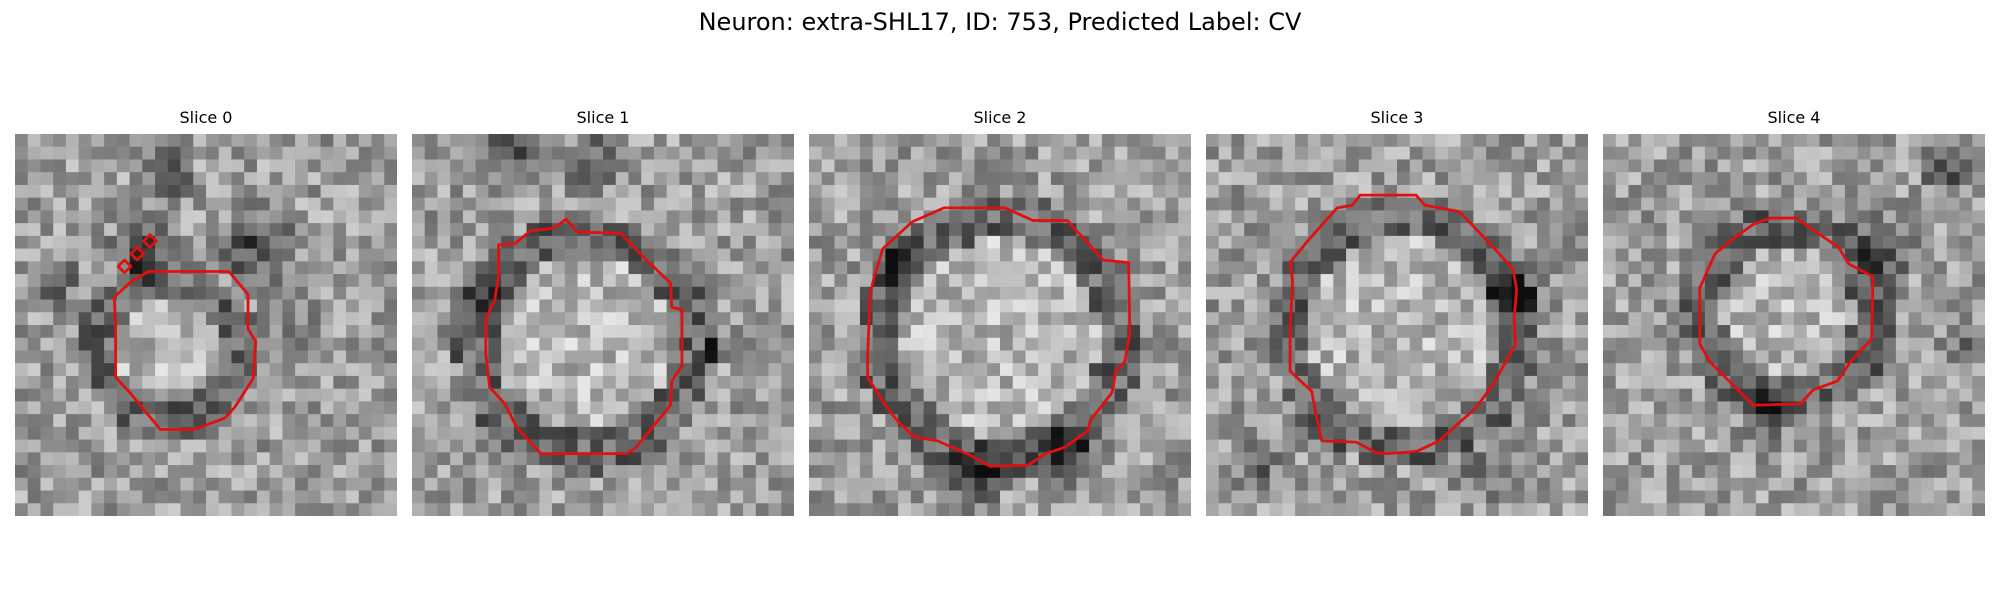 This screenshot has height=600, width=2000. What do you see at coordinates (1397, 117) in the screenshot?
I see `slice-title-3: Slice 3` at bounding box center [1397, 117].